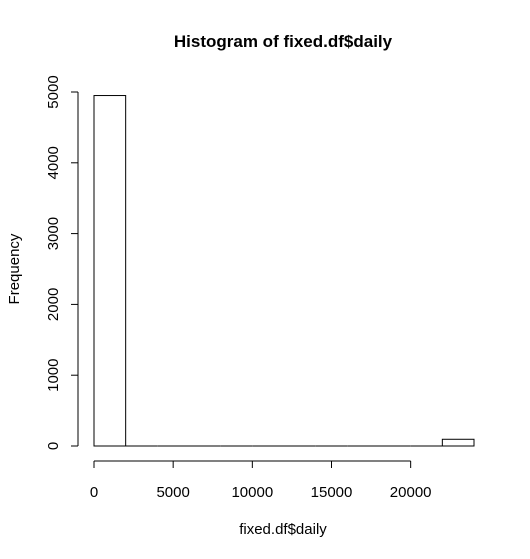 This screenshot has height=559, width=530. I want to click on chart-title: Histogram of fixed.df$daily, so click(283, 41).